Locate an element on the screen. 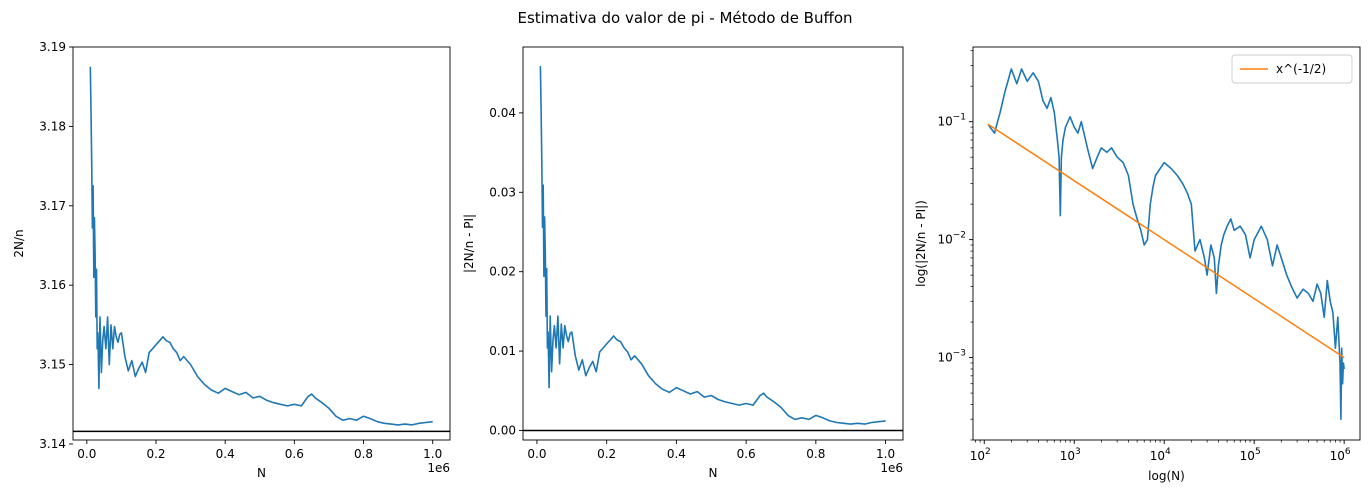 This screenshot has height=500, width=1370. y-tick-label: 3.17 is located at coordinates (52, 206).